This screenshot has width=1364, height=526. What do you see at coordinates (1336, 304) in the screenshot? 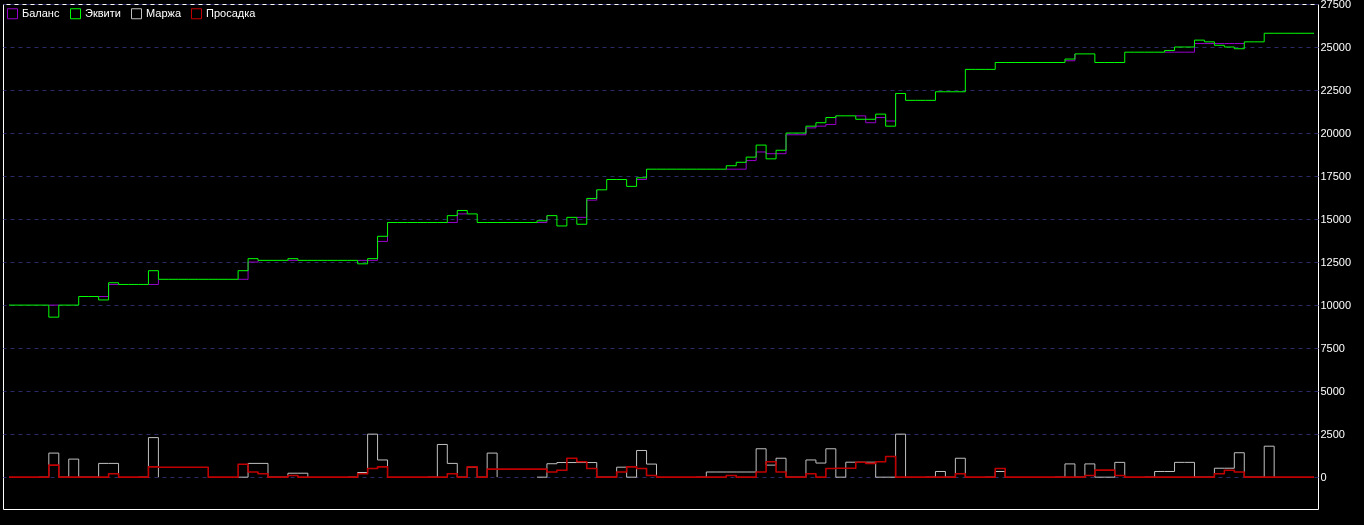
I see `y-tick-label: 10000` at bounding box center [1336, 304].